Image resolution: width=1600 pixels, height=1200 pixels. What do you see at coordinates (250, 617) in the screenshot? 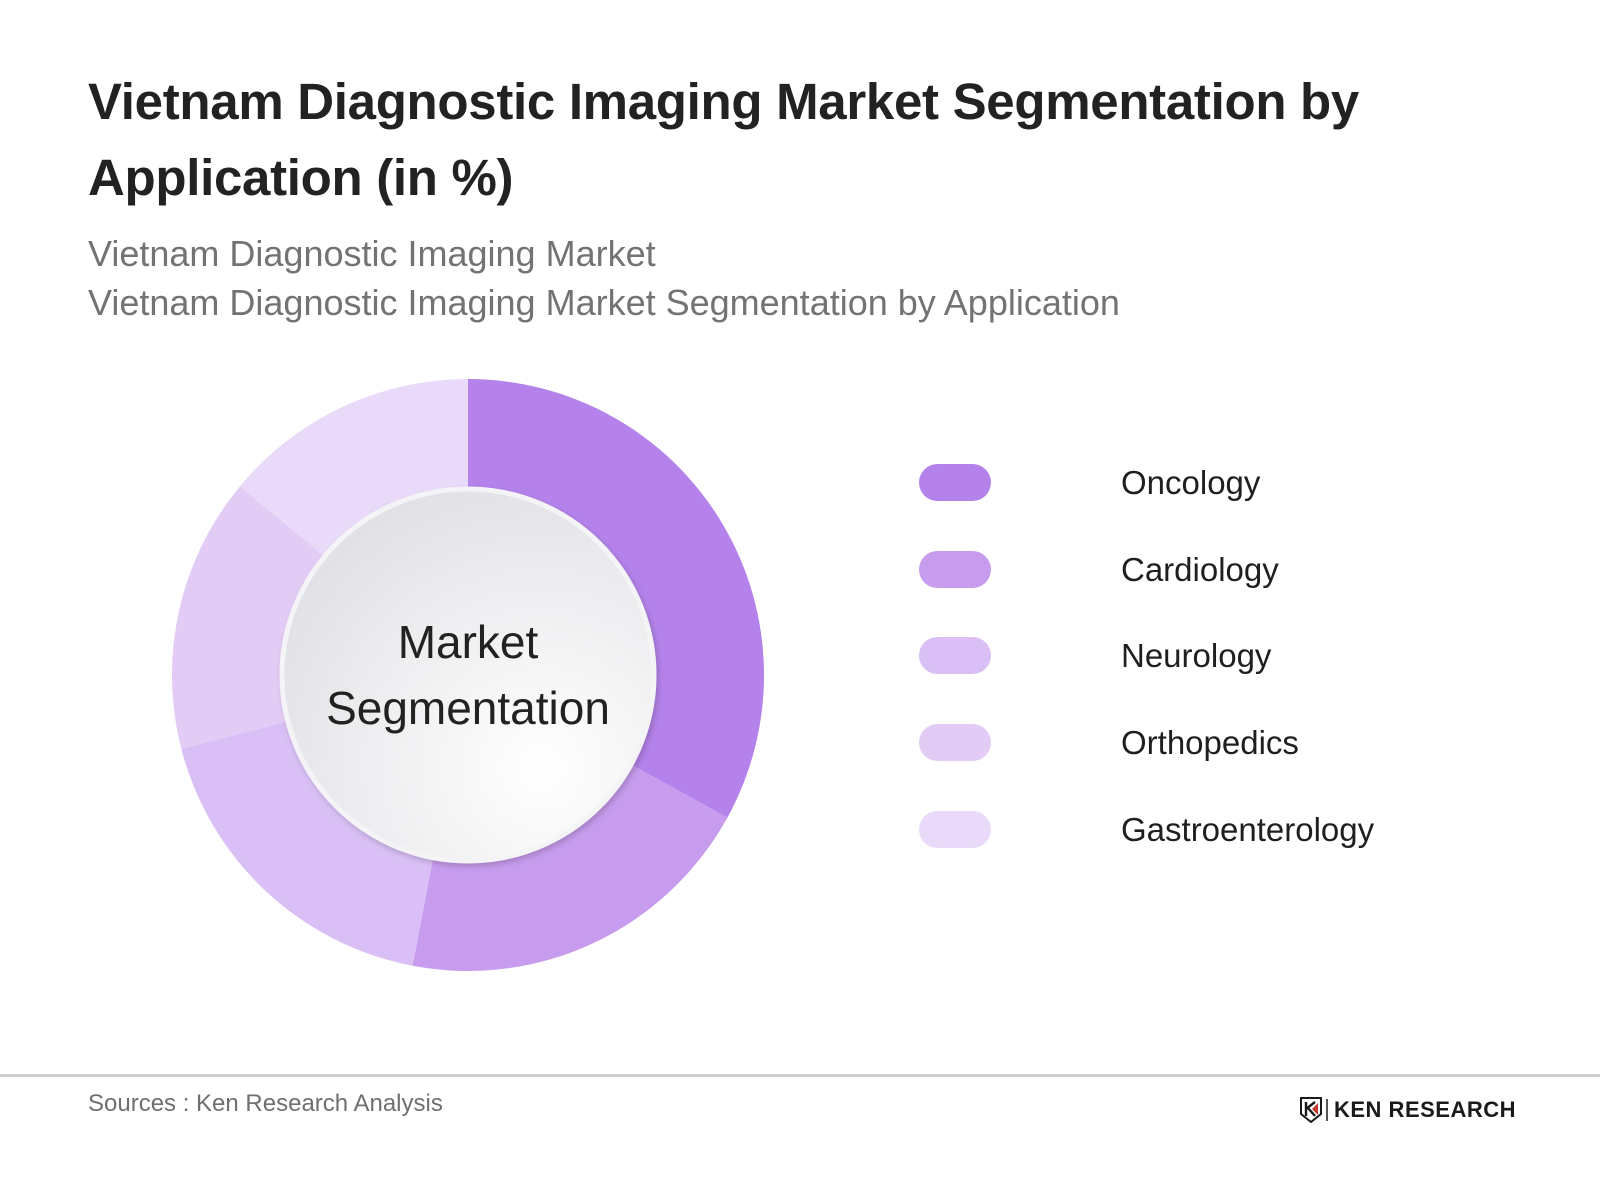
I see `donut-slice-orthopedics` at bounding box center [250, 617].